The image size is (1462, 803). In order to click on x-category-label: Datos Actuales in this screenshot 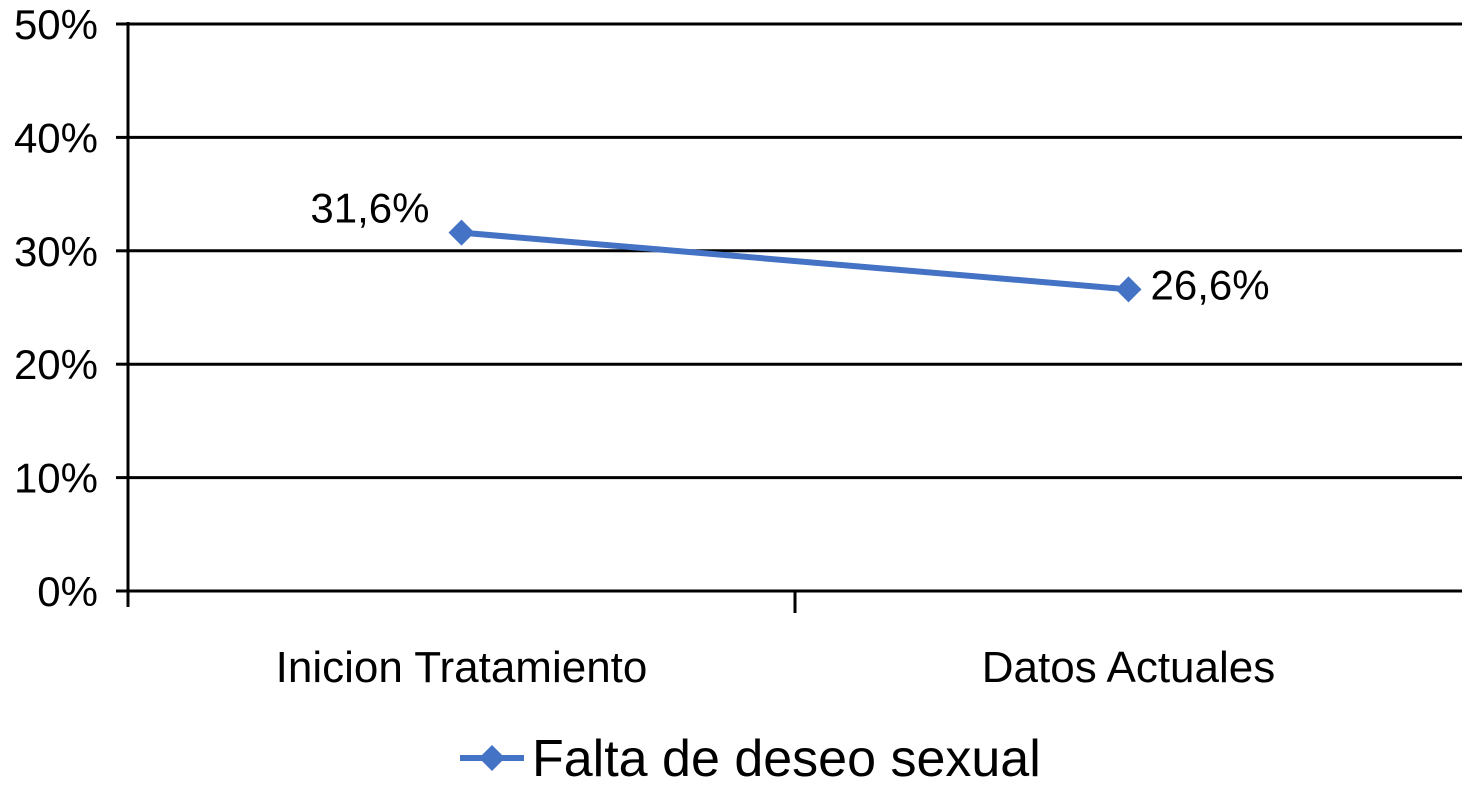, I will do `click(1129, 667)`.